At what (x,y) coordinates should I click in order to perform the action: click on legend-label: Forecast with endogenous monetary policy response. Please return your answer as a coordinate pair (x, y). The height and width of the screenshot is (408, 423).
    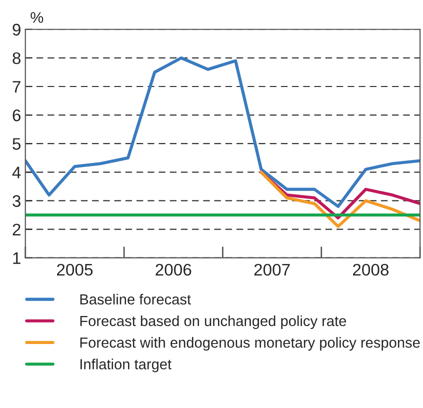
    Looking at the image, I should click on (250, 344).